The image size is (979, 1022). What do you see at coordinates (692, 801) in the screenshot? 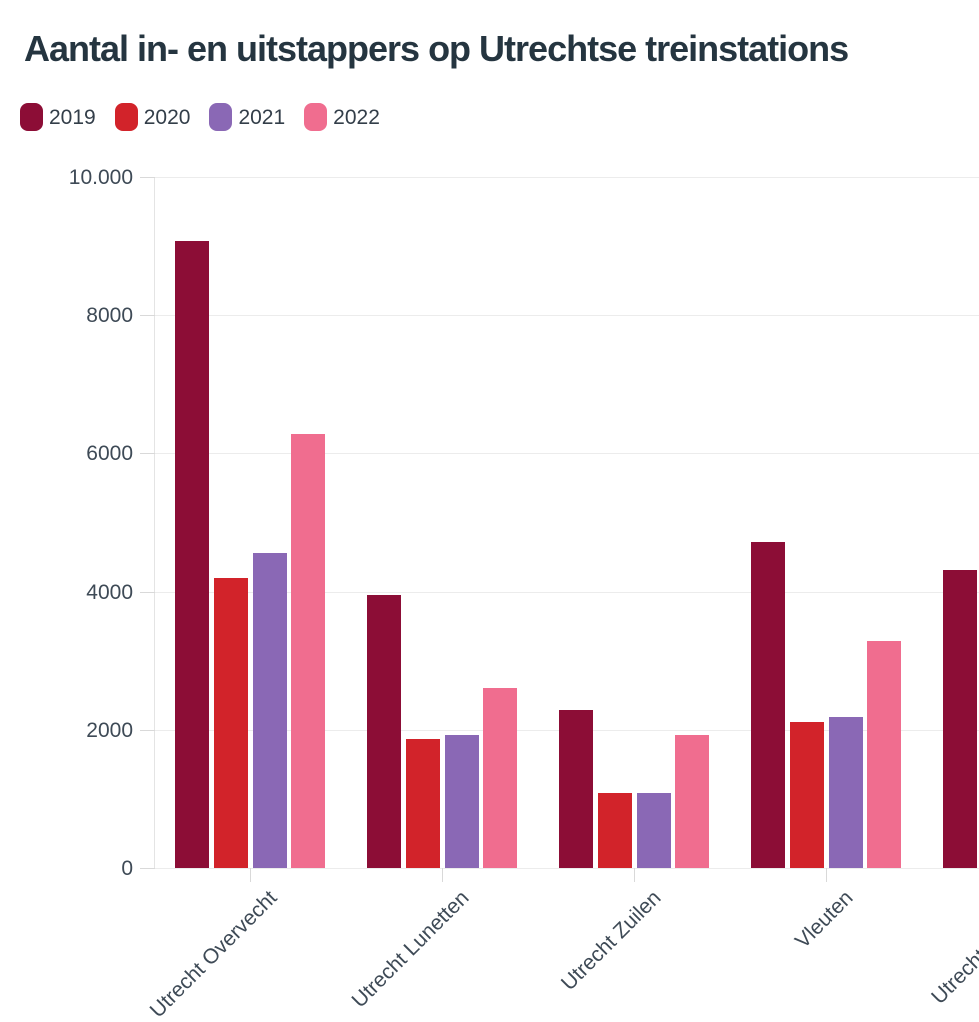
I see `bar-2022-utrecht-zuilen` at bounding box center [692, 801].